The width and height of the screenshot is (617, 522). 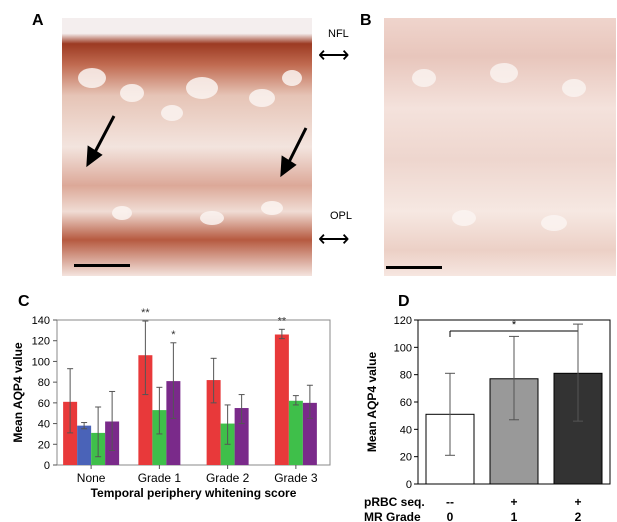 What do you see at coordinates (334, 54) in the screenshot?
I see `nfl-double-arrow-icon: ⟷` at bounding box center [334, 54].